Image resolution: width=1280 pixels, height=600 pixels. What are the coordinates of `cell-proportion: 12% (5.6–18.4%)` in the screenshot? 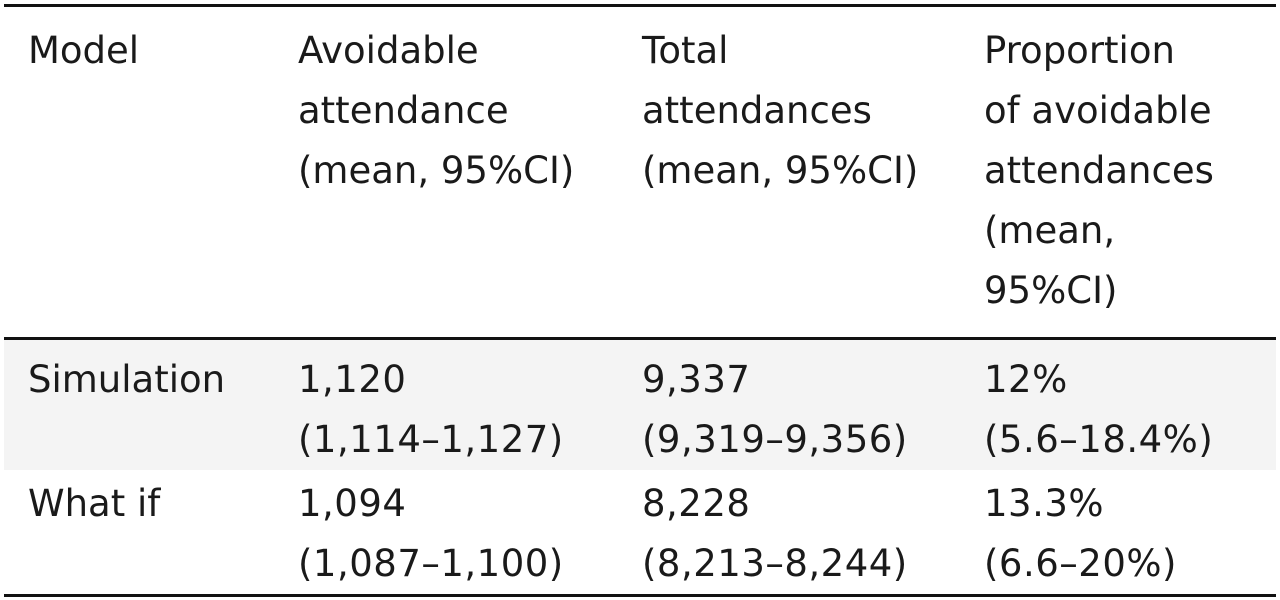 It's located at (1130, 404).